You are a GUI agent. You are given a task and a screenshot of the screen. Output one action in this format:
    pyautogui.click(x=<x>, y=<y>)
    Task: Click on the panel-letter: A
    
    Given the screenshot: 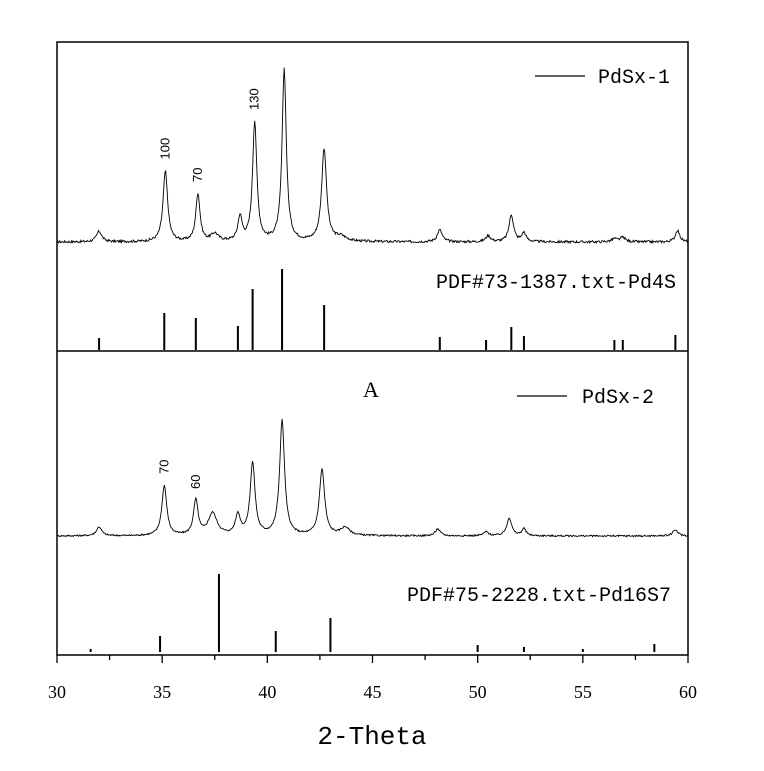 What is the action you would take?
    pyautogui.click(x=371, y=389)
    